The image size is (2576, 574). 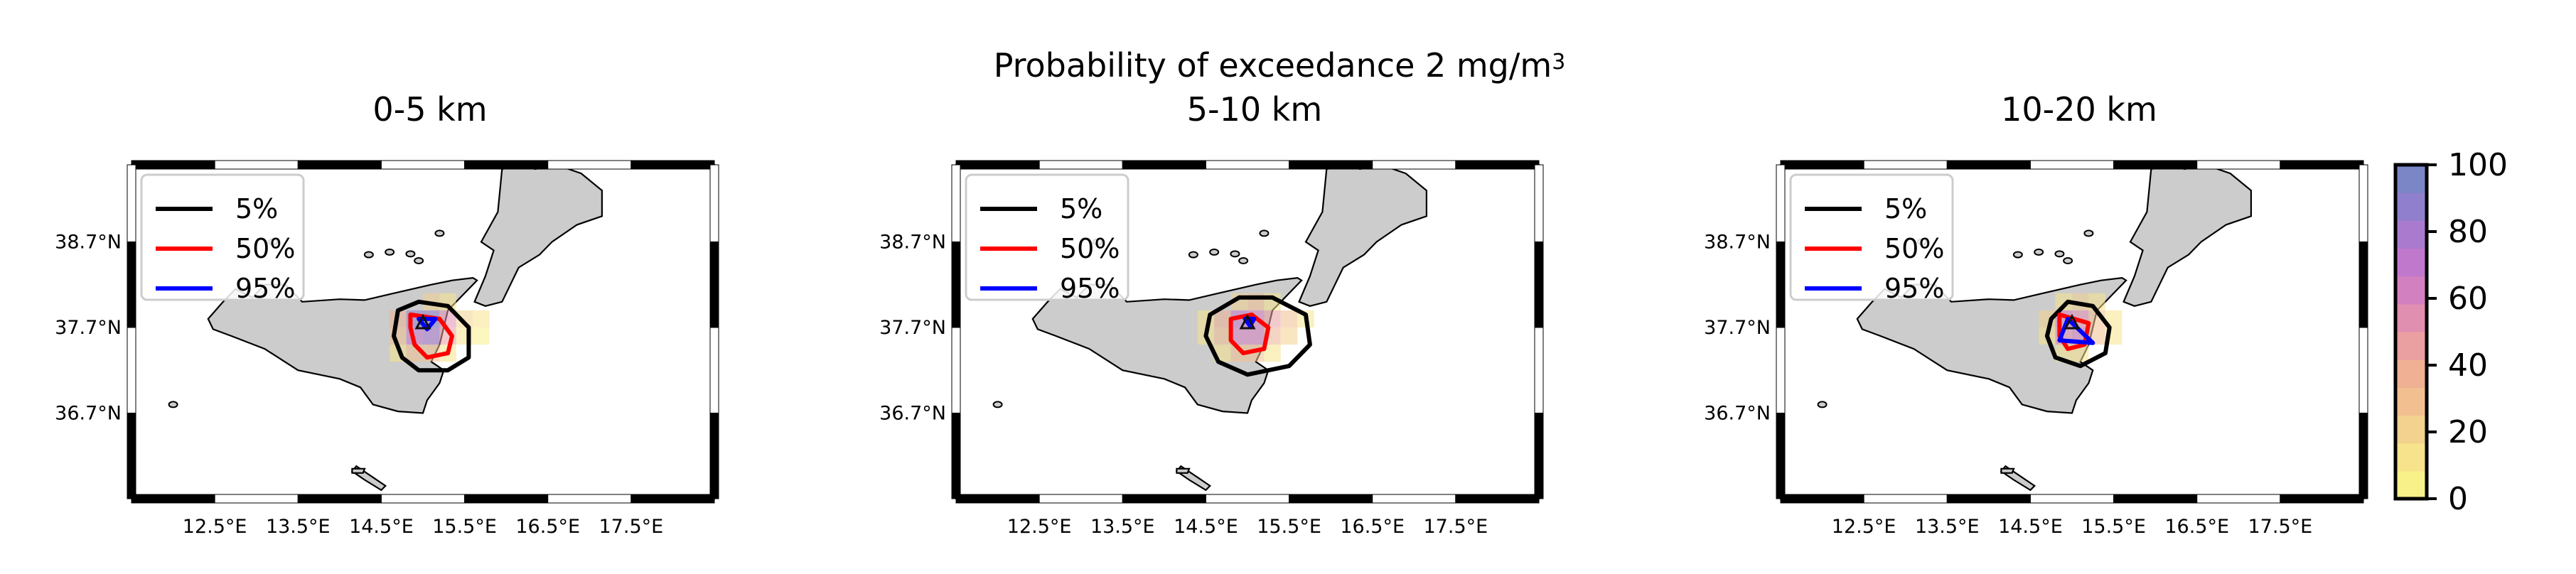 I want to click on land-calabria, so click(x=2187, y=235).